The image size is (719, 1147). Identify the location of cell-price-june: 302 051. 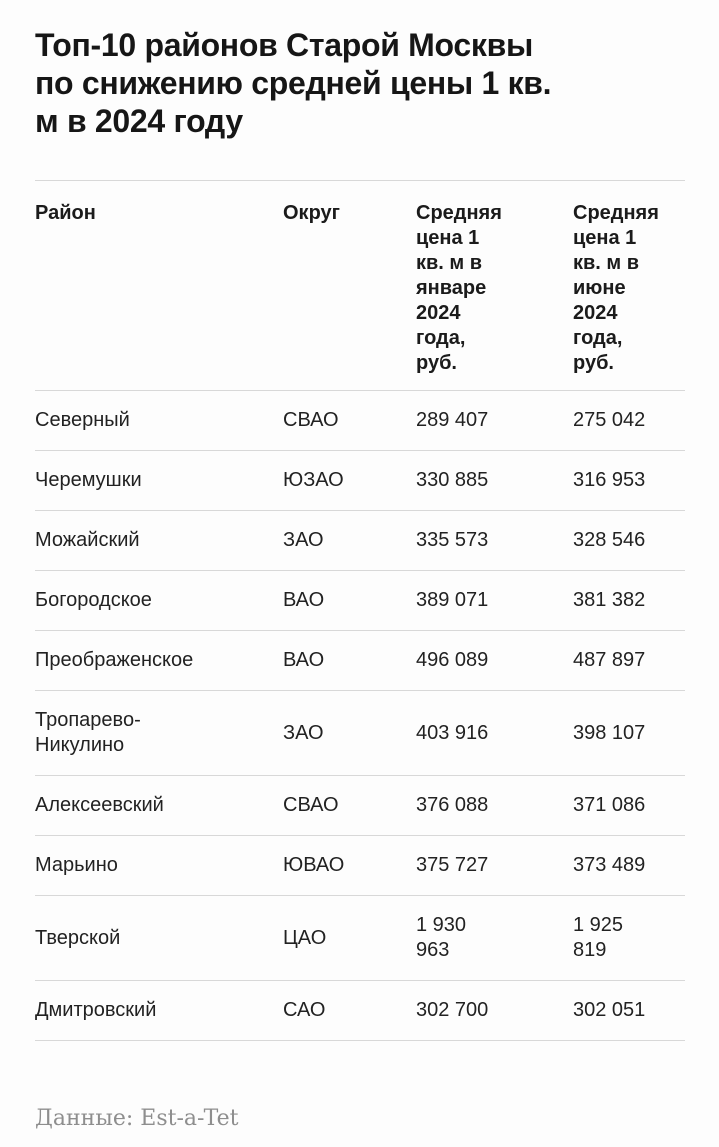
(609, 1010).